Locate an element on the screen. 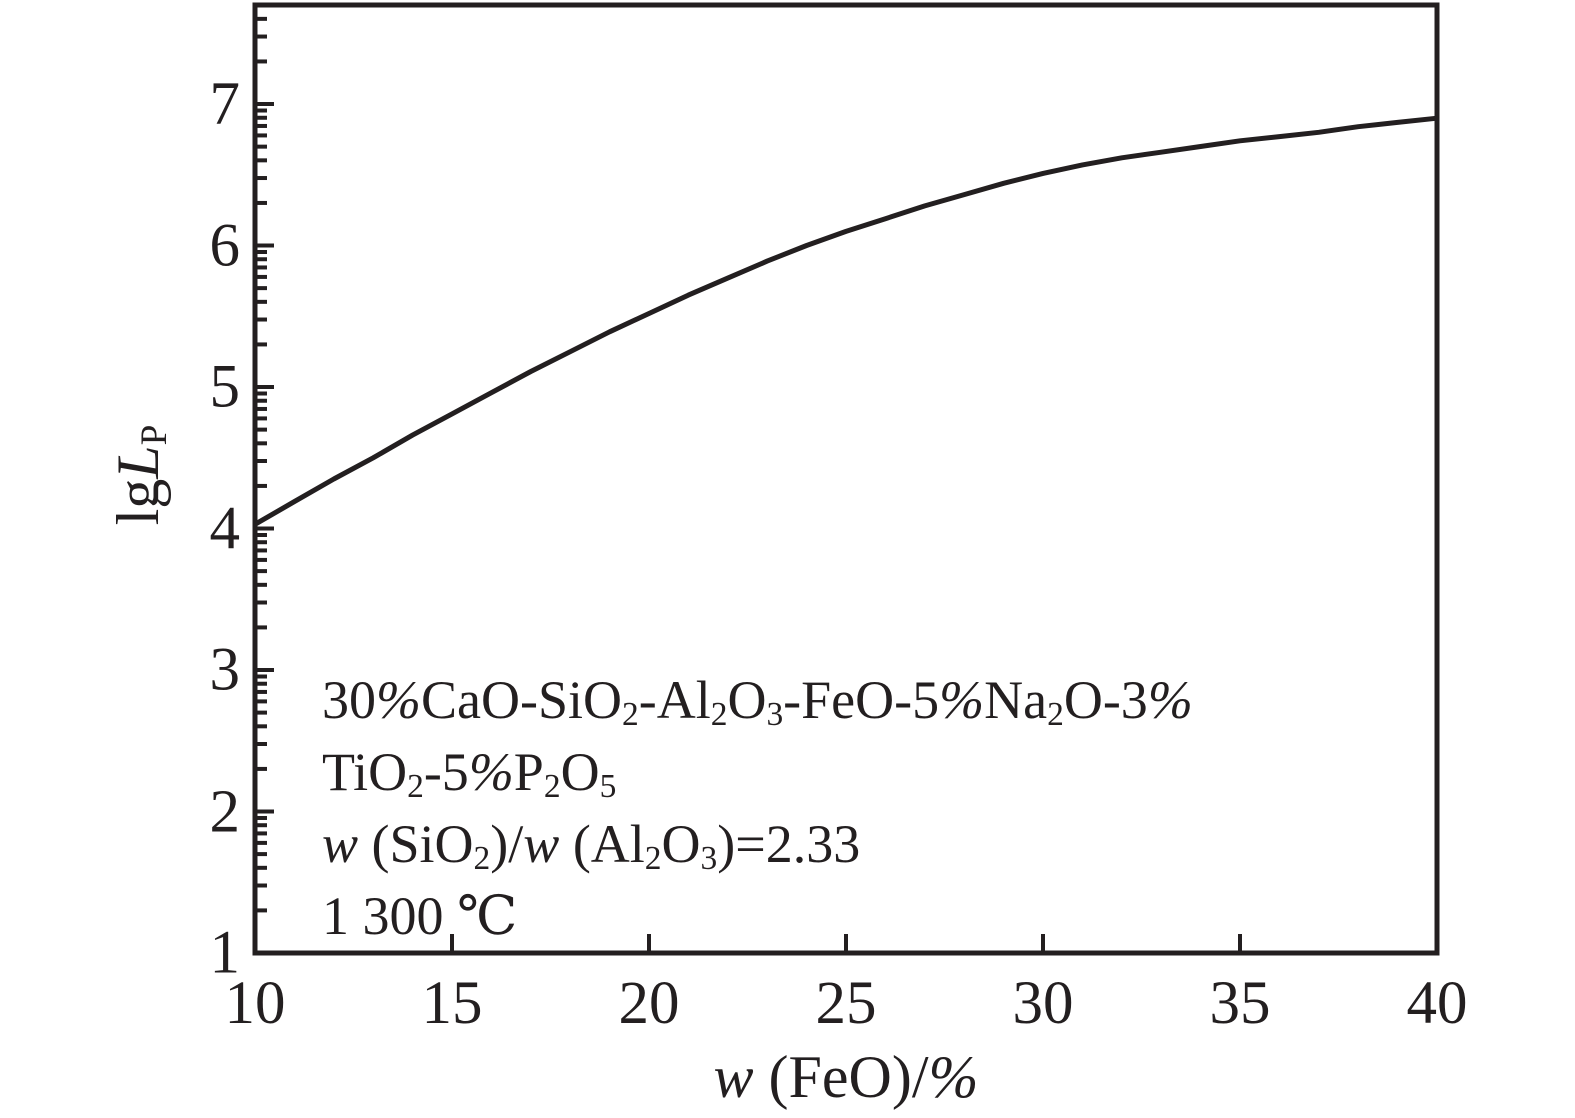  y-tick-label: 7 is located at coordinates (225, 104).